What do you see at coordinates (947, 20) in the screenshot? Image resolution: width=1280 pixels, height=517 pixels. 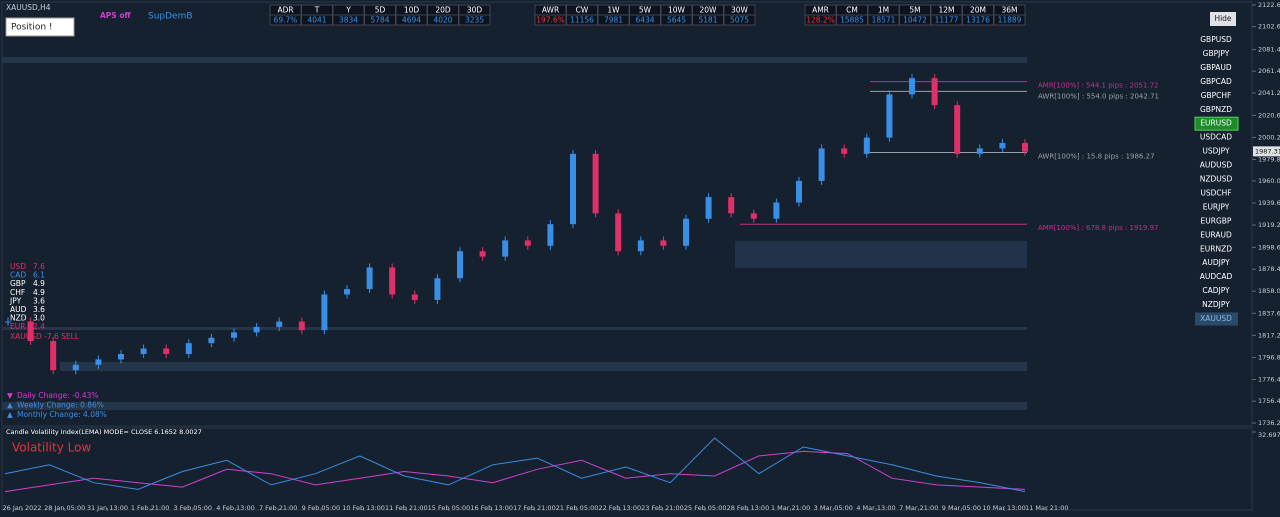 I see `table-value: 11177` at bounding box center [947, 20].